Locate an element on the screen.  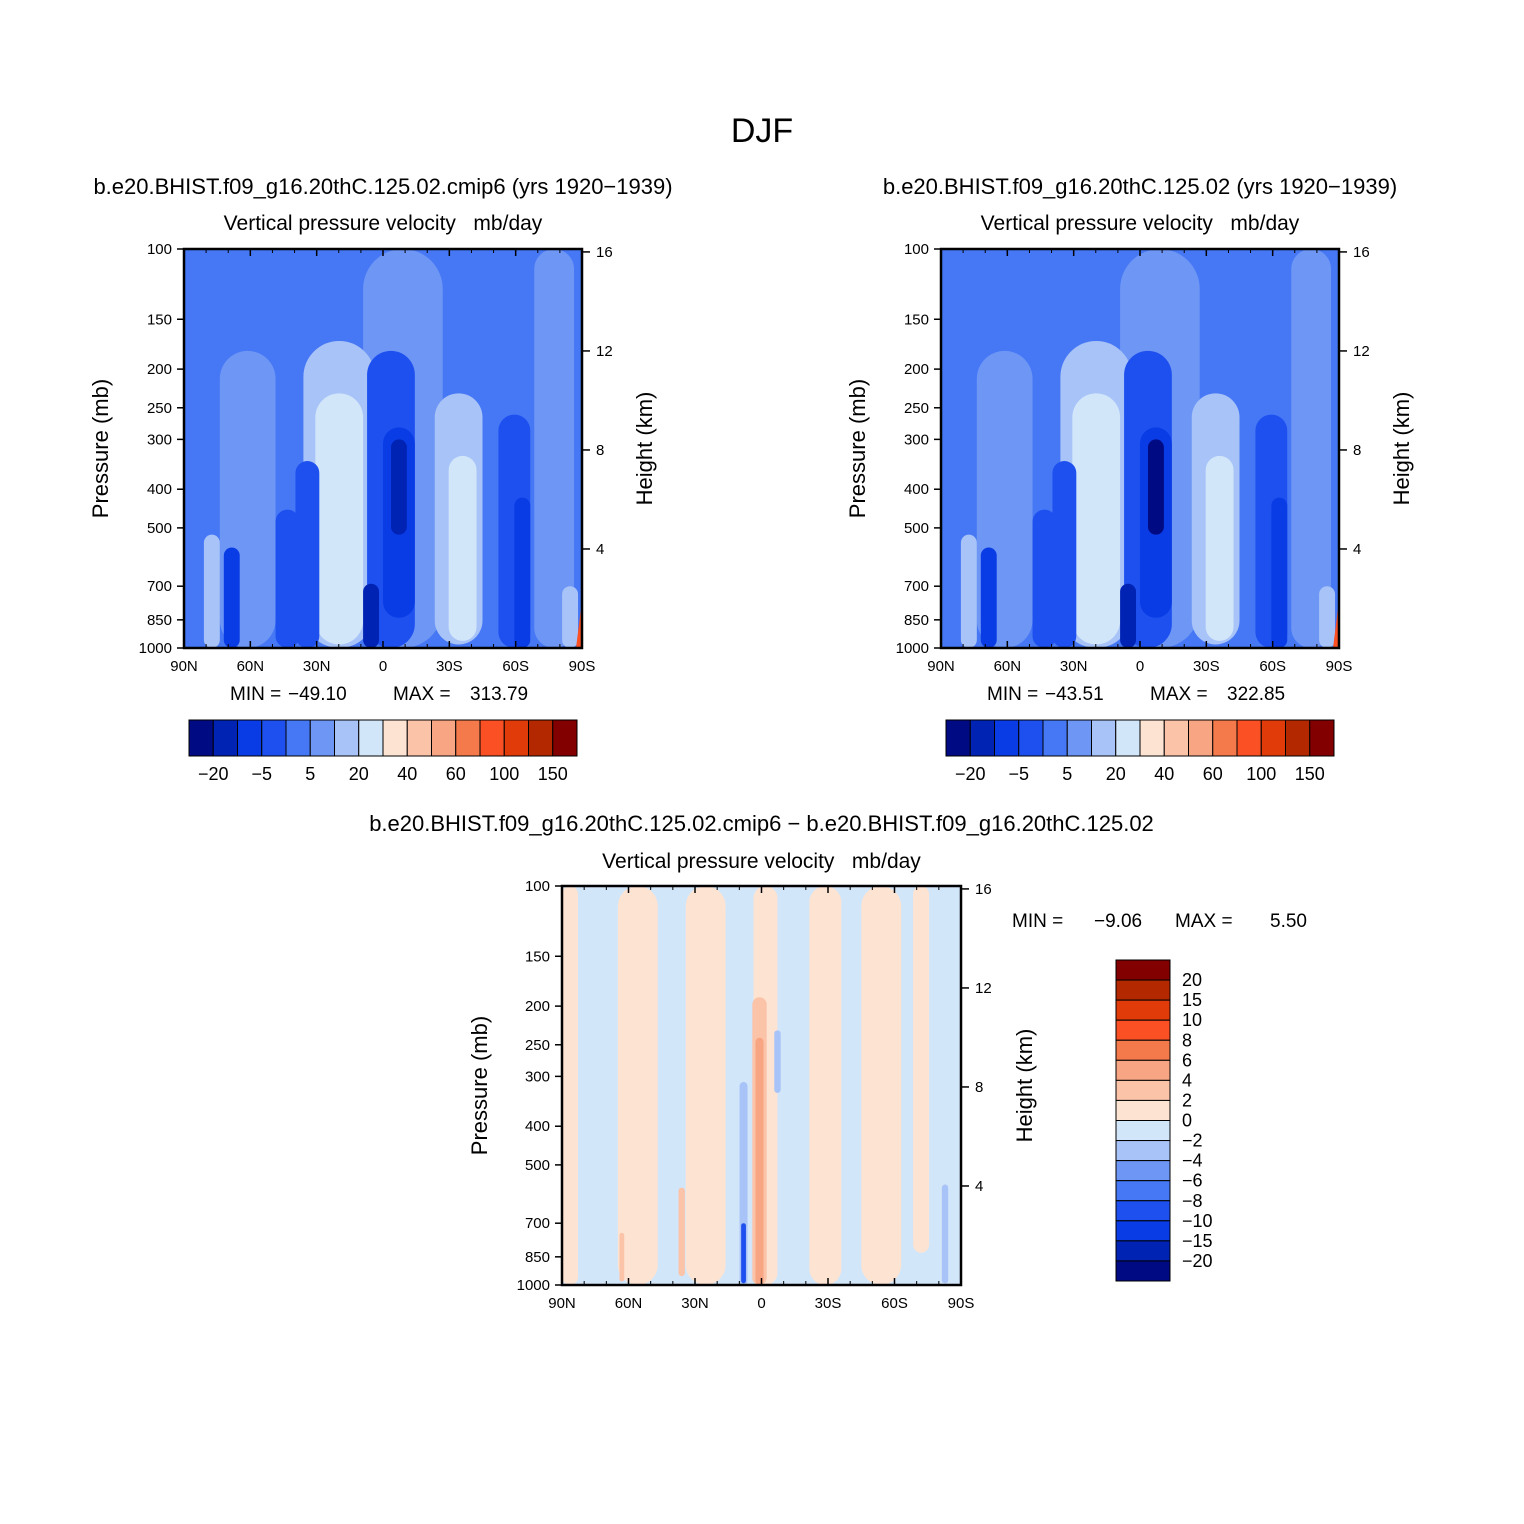
colorbar-label: 2 is located at coordinates (1187, 1100).